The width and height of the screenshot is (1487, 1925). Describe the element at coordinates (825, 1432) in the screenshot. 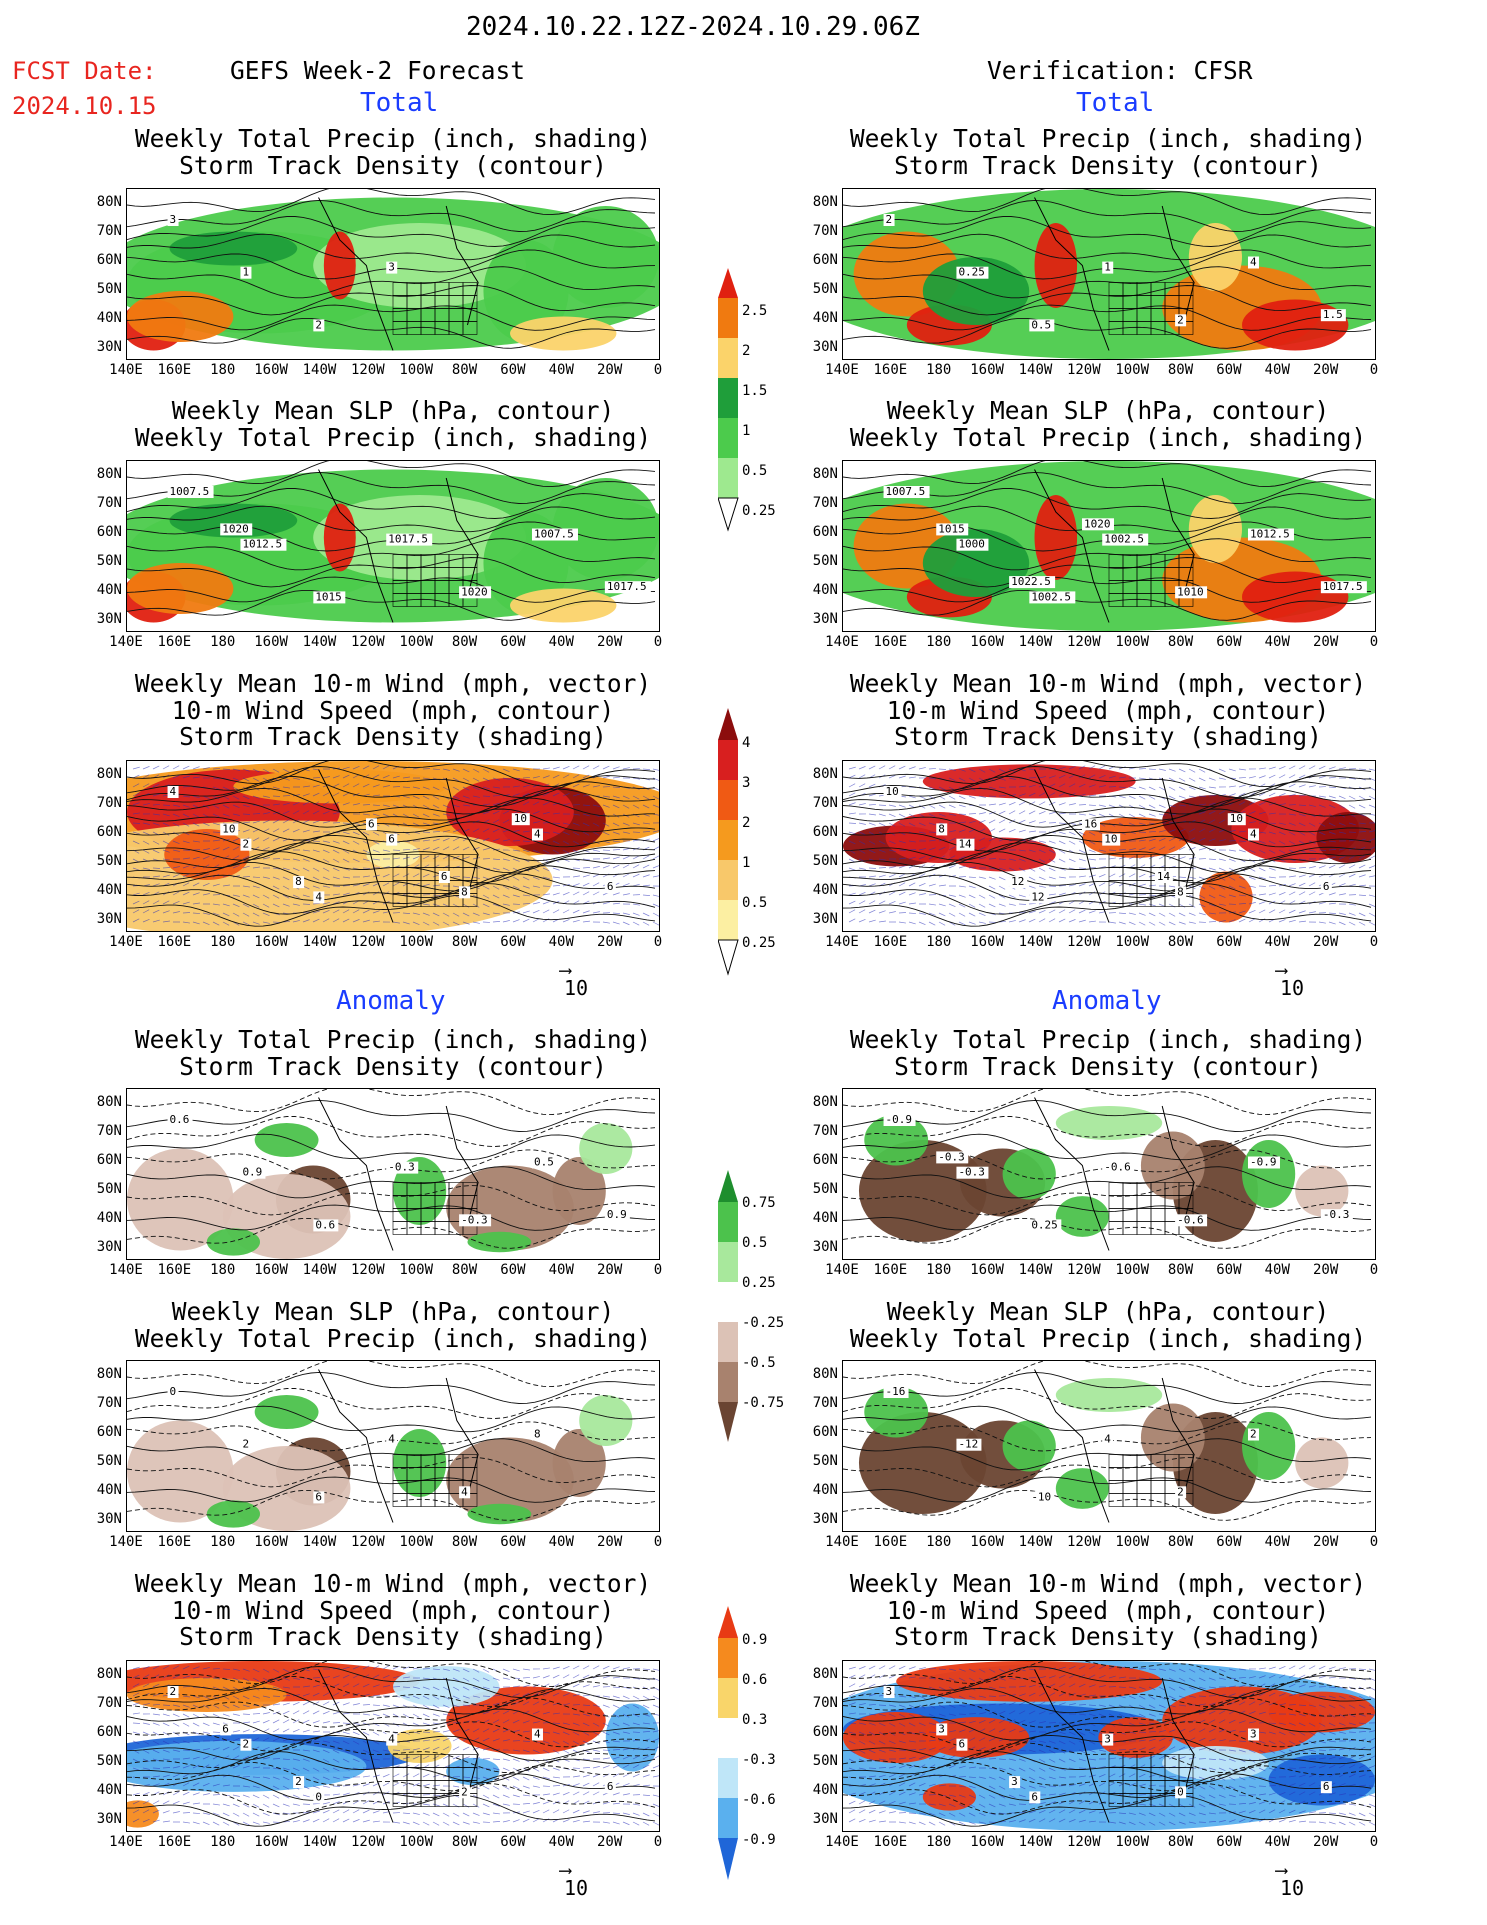

I see `lat-tick-label: 60N` at that location.